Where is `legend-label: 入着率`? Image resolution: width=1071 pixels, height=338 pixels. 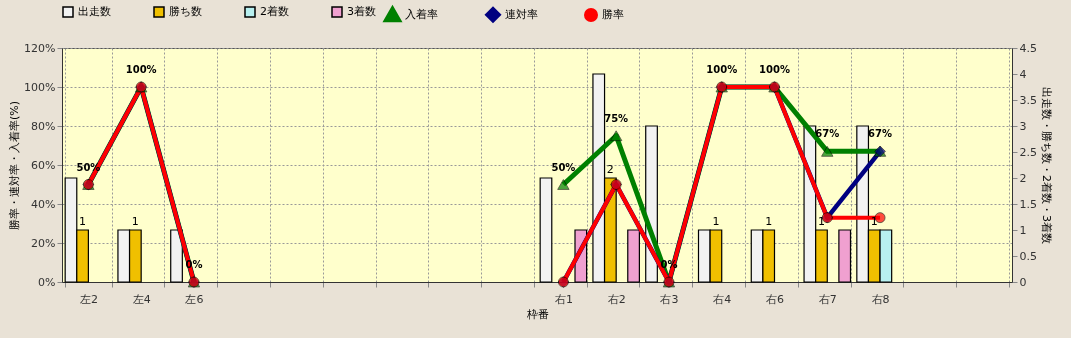
legend-label: 入着率 is located at coordinates (421, 14).